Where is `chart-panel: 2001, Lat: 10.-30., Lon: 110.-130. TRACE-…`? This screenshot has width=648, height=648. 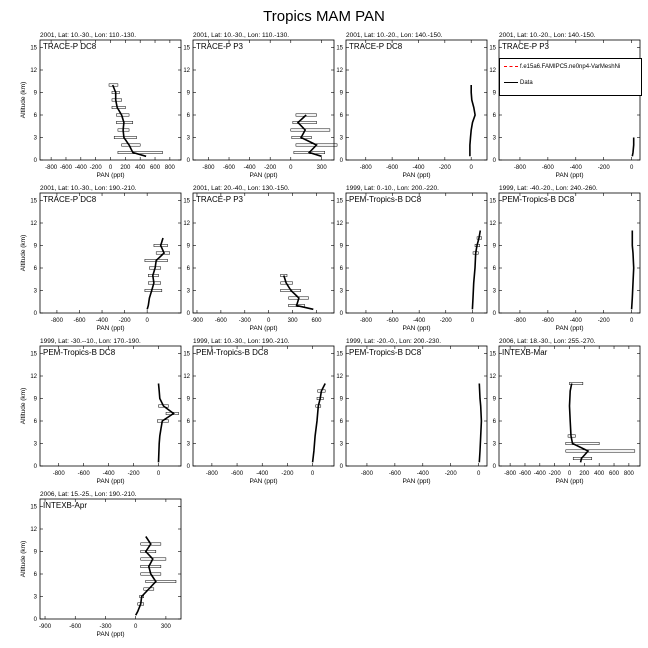 chart-panel: 2001, Lat: 10.-30., Lon: 110.-130. TRACE-… is located at coordinates (101, 105).